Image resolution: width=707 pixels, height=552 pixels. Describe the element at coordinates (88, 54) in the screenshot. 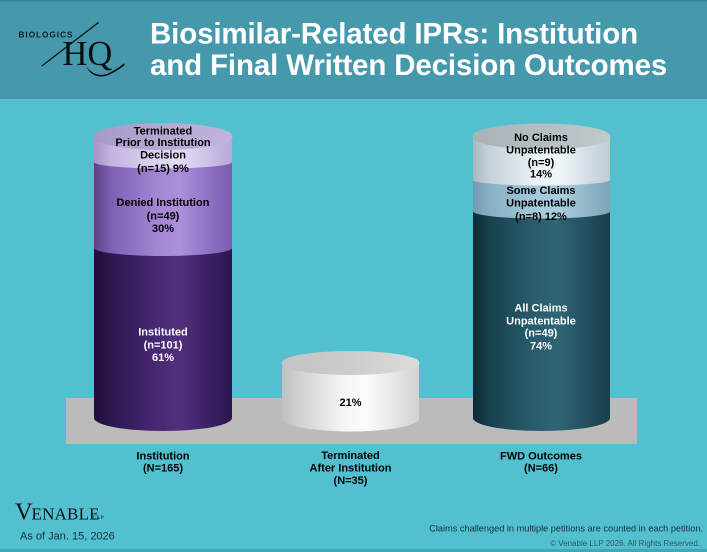

I see `svg-text: HQ` at that location.